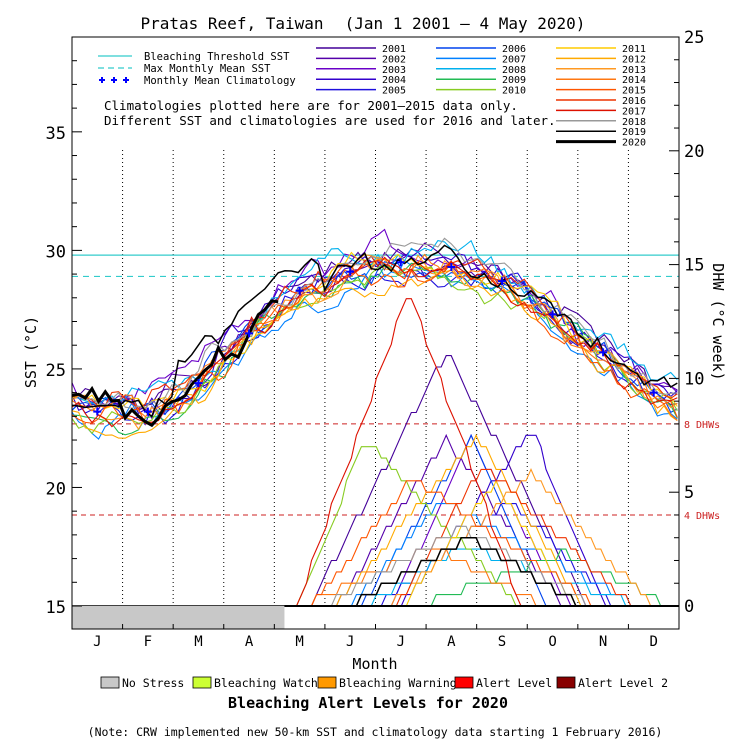  Describe the element at coordinates (634, 101) in the screenshot. I see `year-legend-label: 2016` at that location.